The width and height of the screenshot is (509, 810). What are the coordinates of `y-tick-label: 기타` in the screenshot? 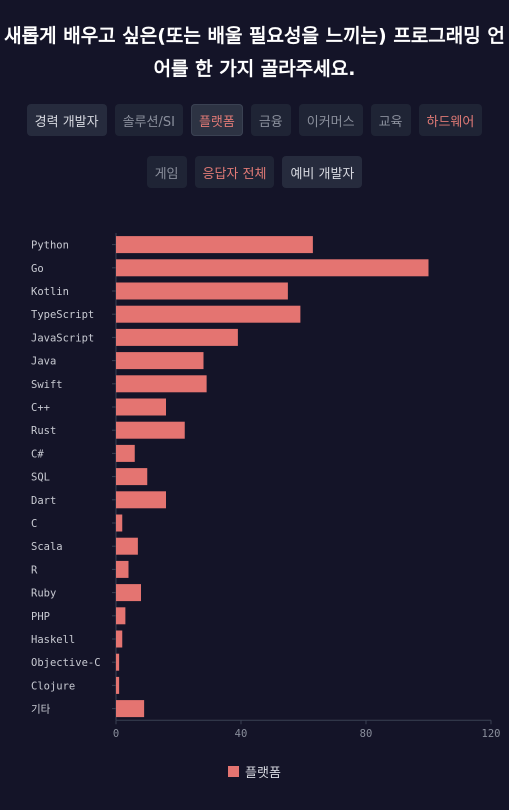 It's located at (41, 710).